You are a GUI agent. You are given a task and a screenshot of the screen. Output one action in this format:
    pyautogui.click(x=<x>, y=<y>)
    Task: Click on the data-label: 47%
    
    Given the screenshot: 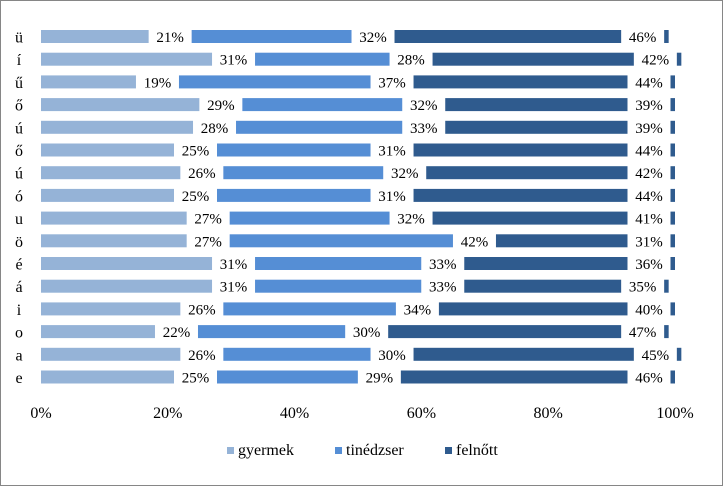 What is the action you would take?
    pyautogui.click(x=643, y=333)
    